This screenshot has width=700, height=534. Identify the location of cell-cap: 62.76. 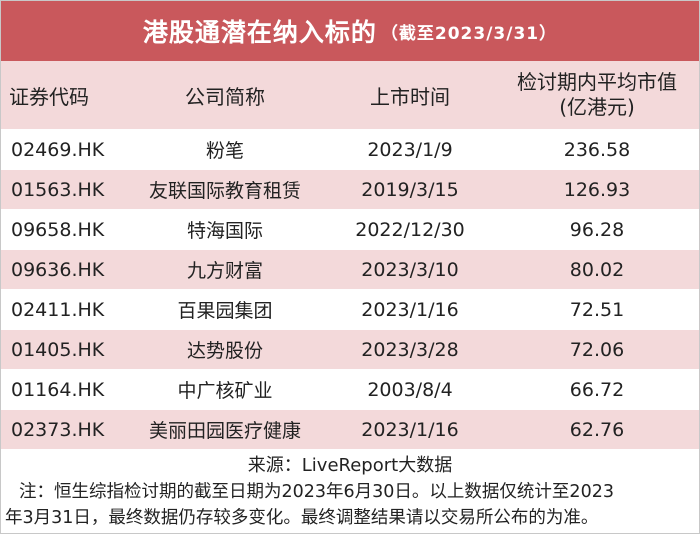
(597, 429).